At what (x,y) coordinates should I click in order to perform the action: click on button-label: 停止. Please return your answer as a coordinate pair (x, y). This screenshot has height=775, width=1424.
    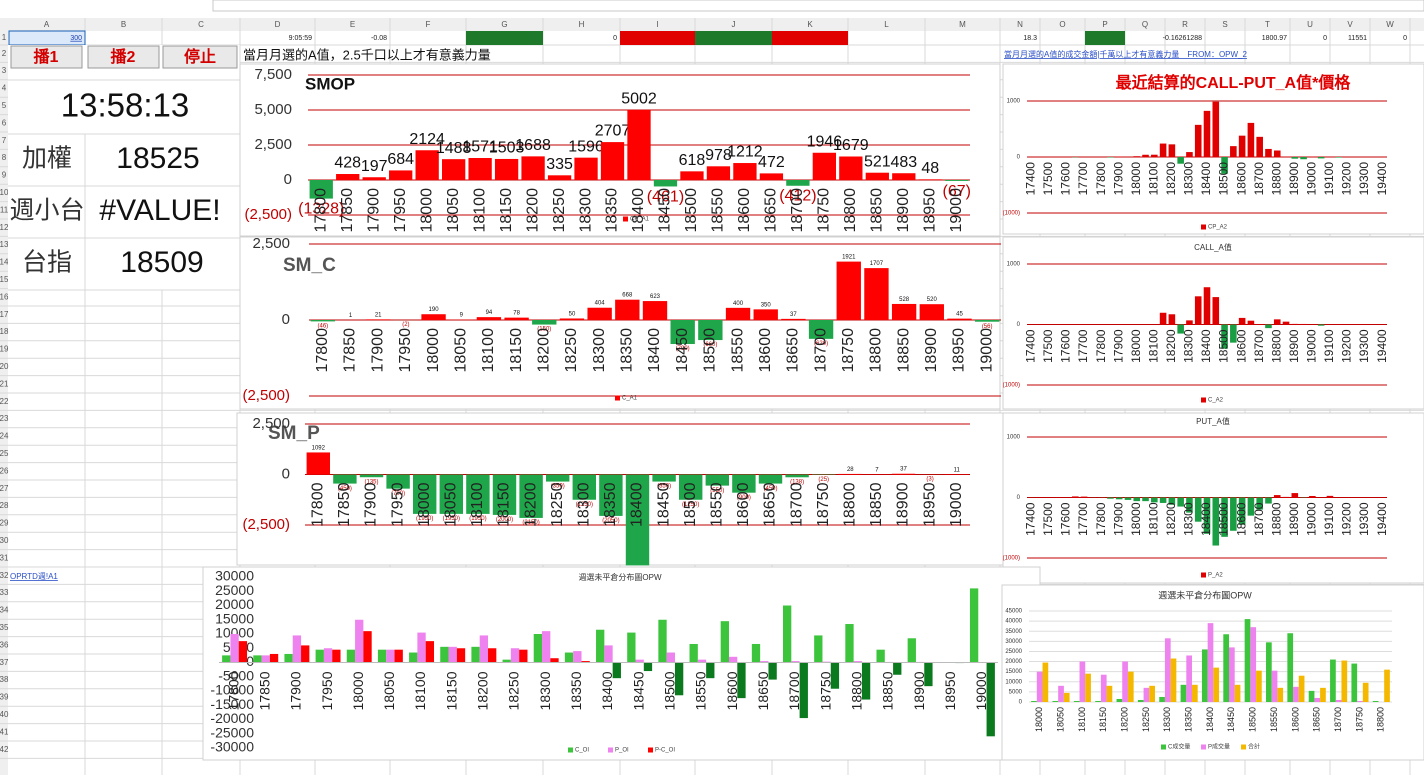
    Looking at the image, I should click on (200, 56).